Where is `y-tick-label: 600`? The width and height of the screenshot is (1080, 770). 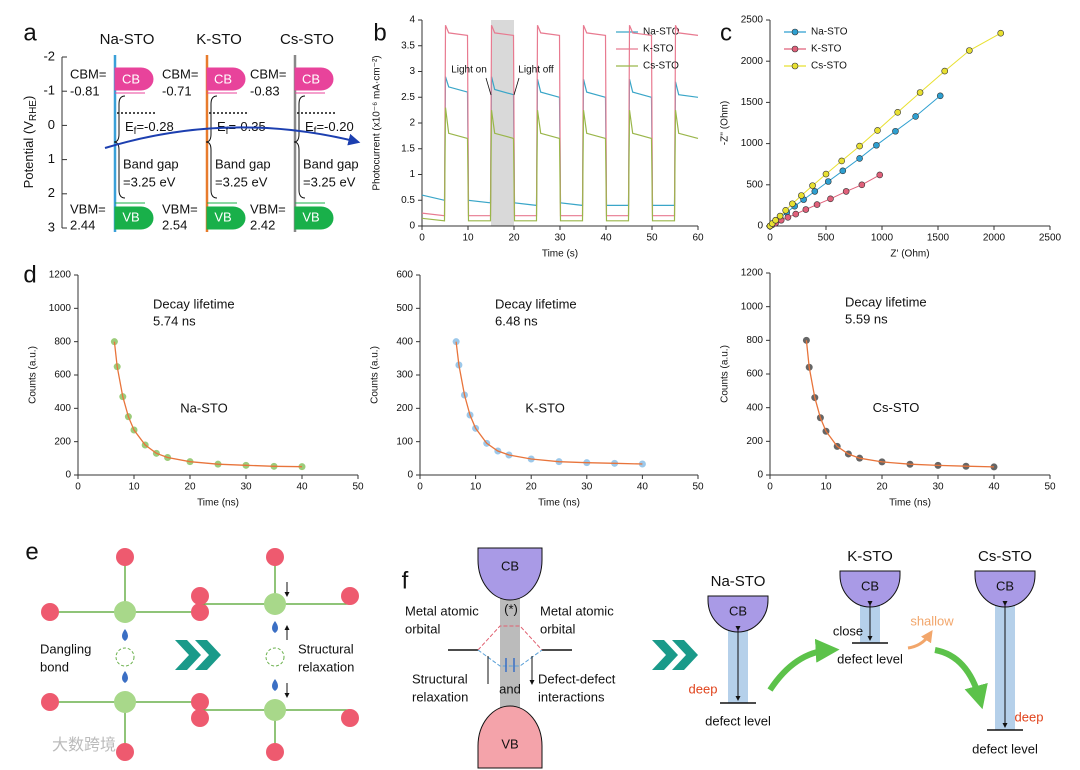
y-tick-label: 600 is located at coordinates (404, 275).